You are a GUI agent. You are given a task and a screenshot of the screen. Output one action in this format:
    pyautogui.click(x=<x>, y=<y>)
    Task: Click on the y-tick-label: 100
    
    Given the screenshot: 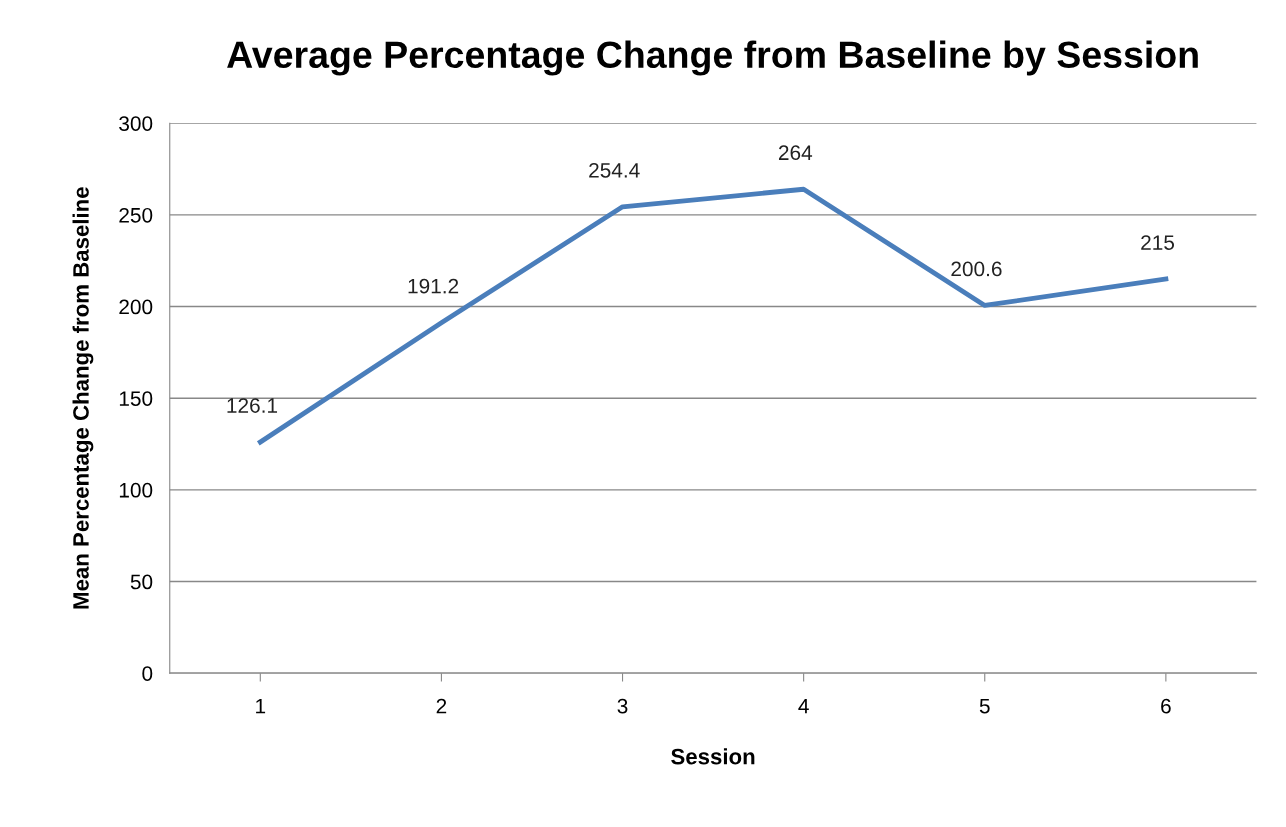 What is the action you would take?
    pyautogui.click(x=136, y=490)
    